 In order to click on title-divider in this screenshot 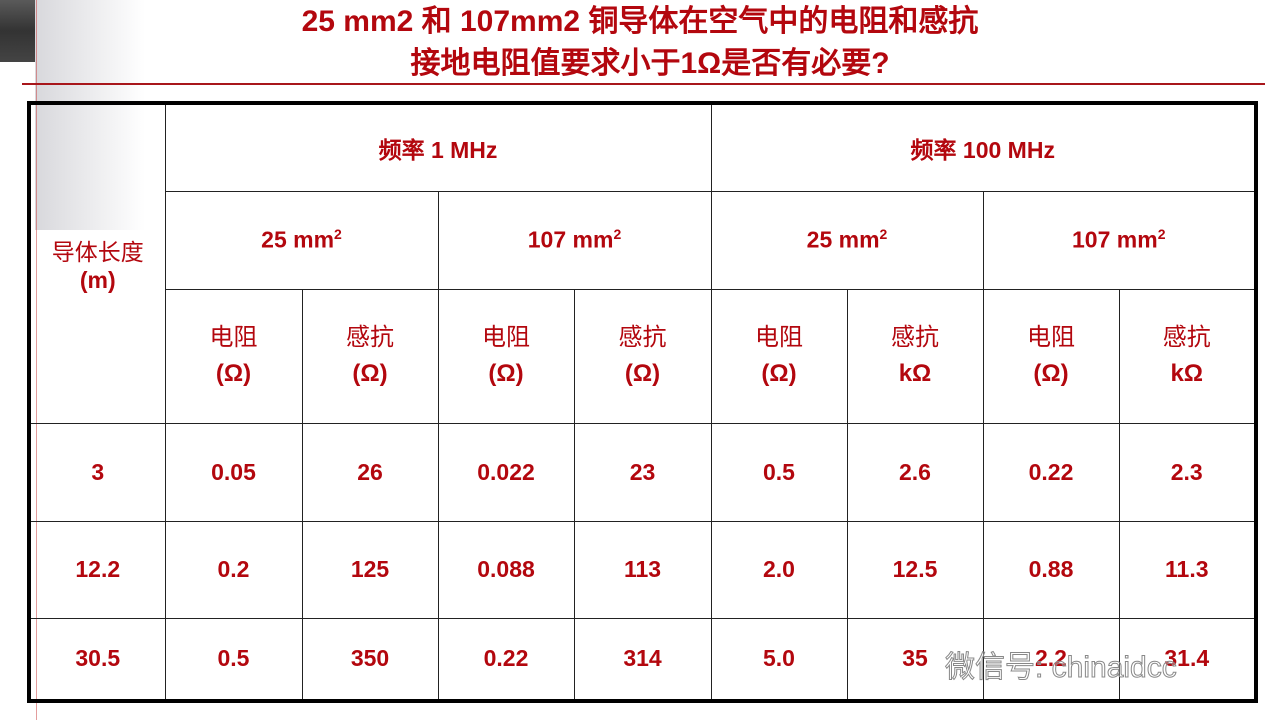, I will do `click(643, 84)`.